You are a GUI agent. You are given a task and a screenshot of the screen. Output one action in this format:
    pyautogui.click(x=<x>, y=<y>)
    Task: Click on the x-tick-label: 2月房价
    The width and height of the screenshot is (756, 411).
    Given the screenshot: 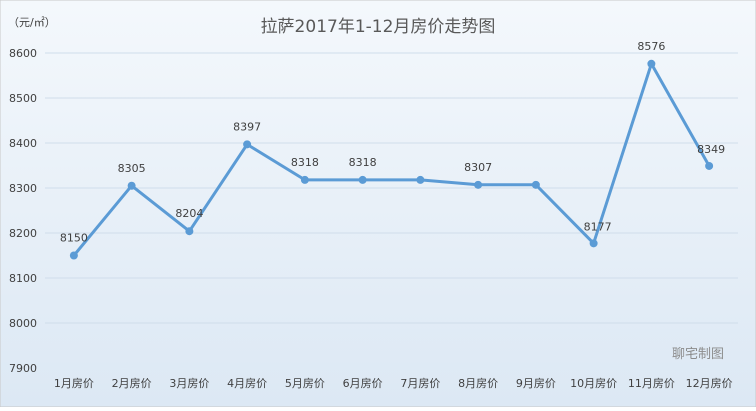 What is the action you would take?
    pyautogui.click(x=132, y=383)
    